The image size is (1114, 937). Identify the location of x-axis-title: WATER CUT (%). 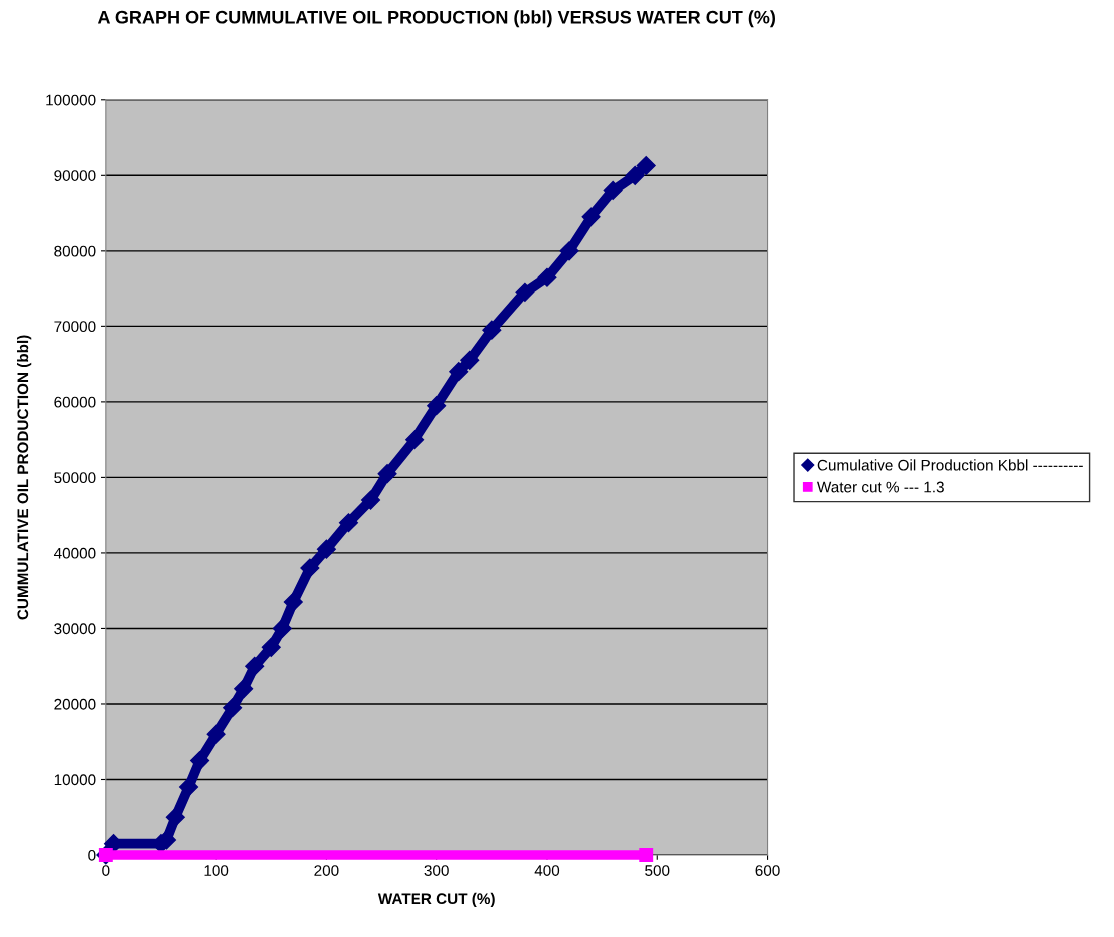
(436, 900).